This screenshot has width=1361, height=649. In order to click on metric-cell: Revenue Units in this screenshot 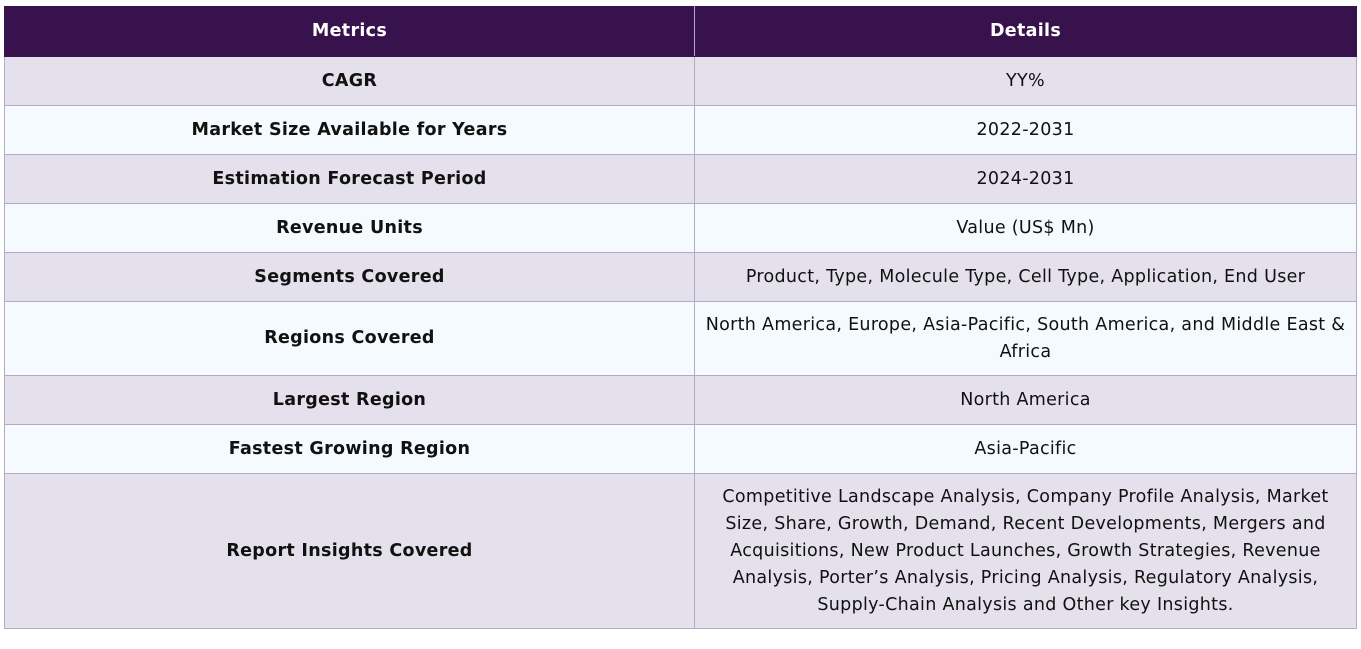, I will do `click(349, 228)`.